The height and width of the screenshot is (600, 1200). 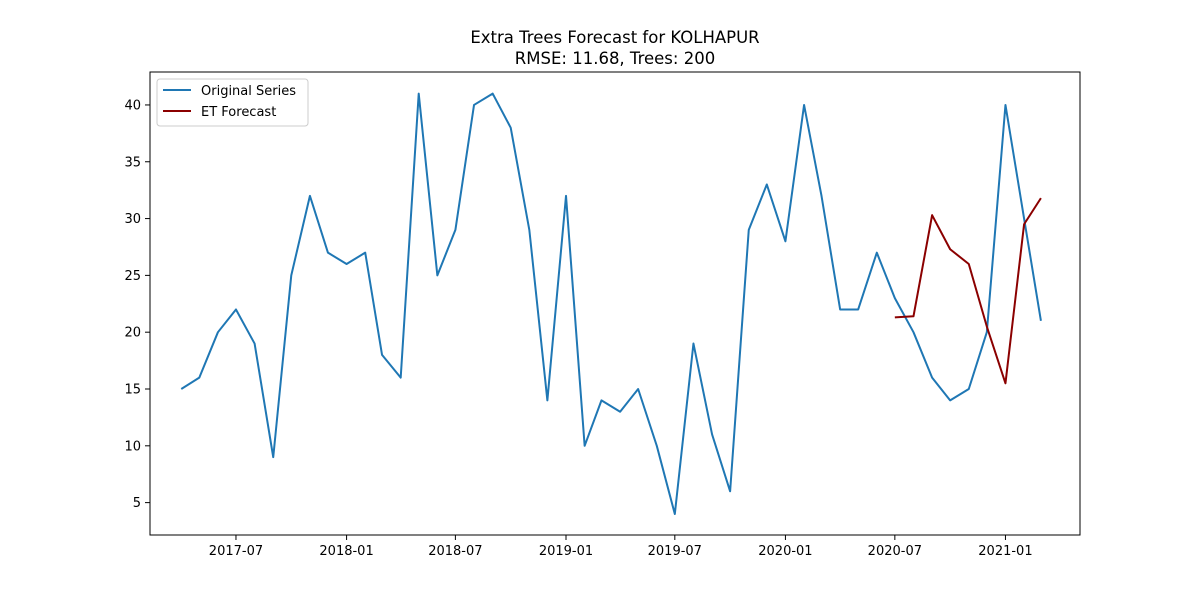 I want to click on chart-subtitle: RMSE: 11.68, Trees: 200, so click(x=615, y=58).